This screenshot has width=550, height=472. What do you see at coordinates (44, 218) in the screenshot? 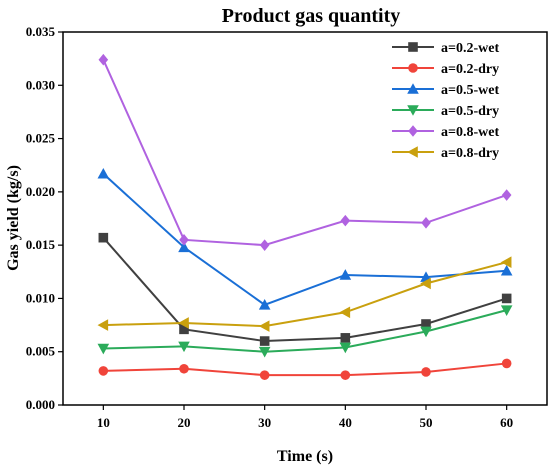
I see `y-axis: 0.000 0.005 0.010 0.015 0.020 0.025 0.030 0.035` at bounding box center [44, 218].